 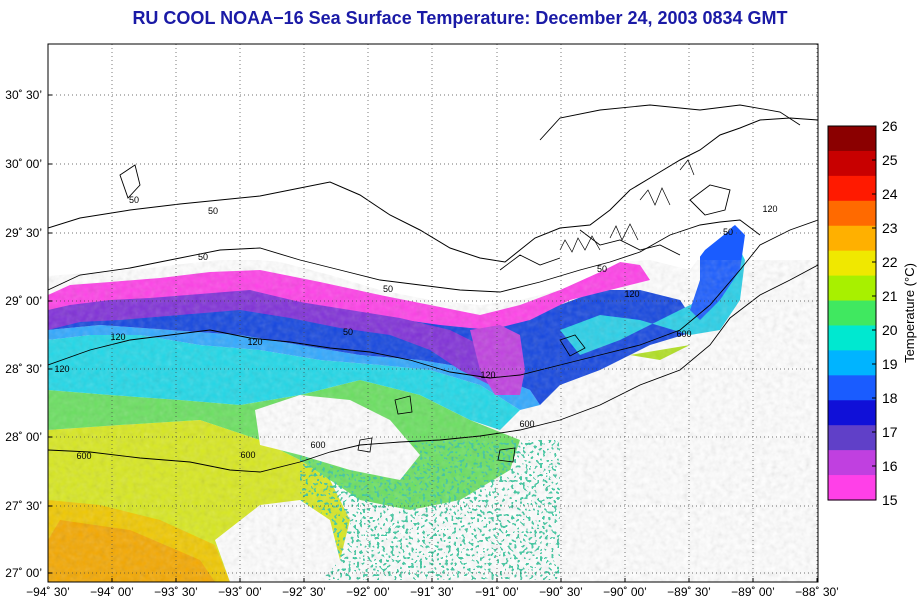 I want to click on colorbar-tick-label: 20, so click(x=890, y=330).